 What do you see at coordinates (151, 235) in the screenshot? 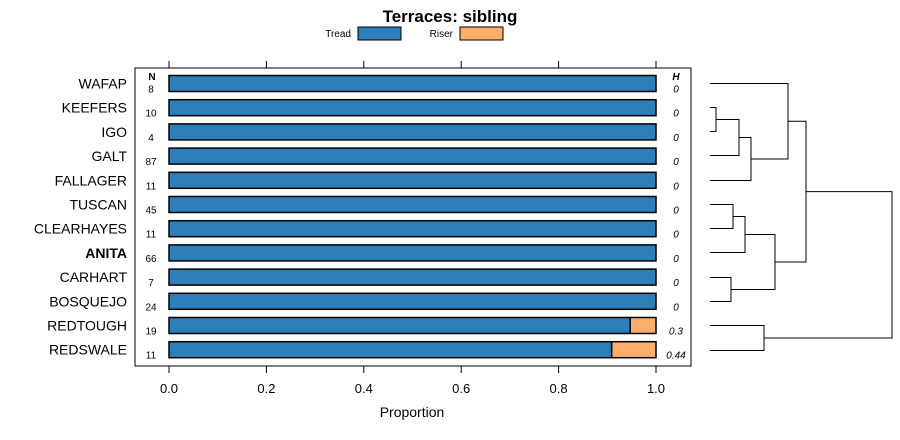
I see `n-value-clearhayes: 11` at bounding box center [151, 235].